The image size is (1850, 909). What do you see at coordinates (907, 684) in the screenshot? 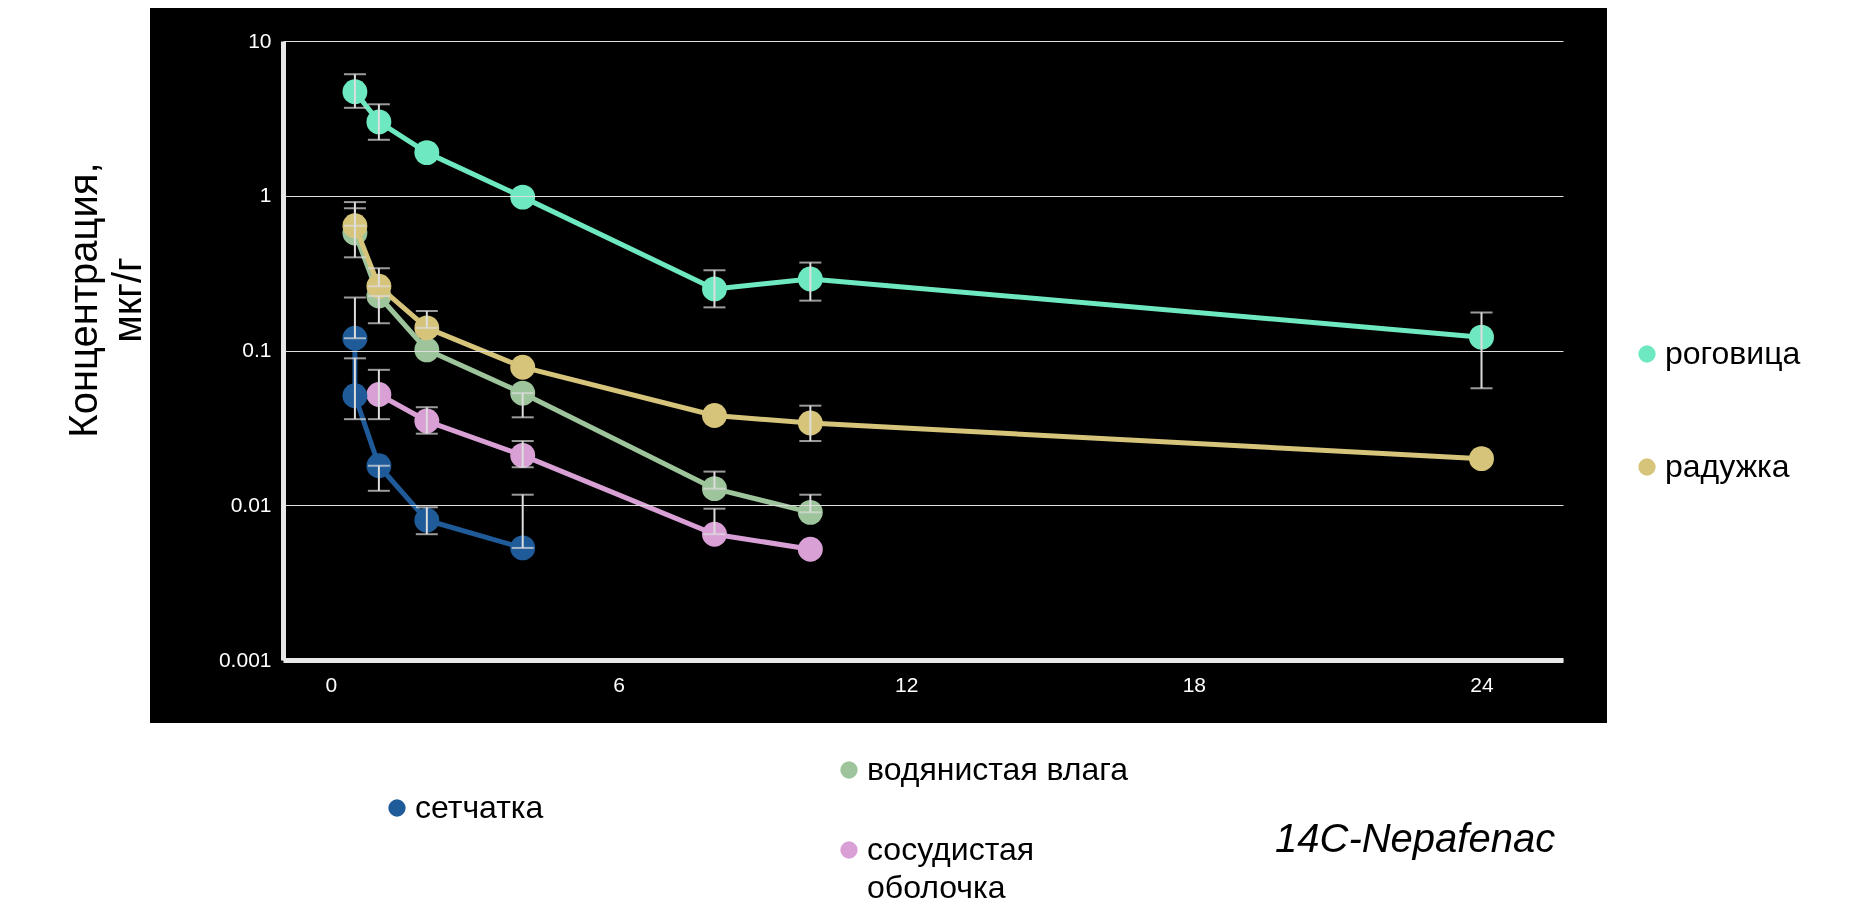
I see `x-tick-label: 12` at bounding box center [907, 684].